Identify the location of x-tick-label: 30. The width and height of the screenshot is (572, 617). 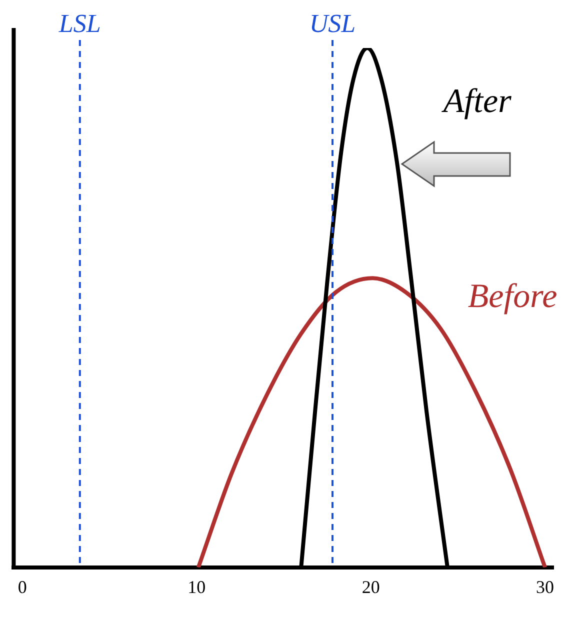
(545, 586).